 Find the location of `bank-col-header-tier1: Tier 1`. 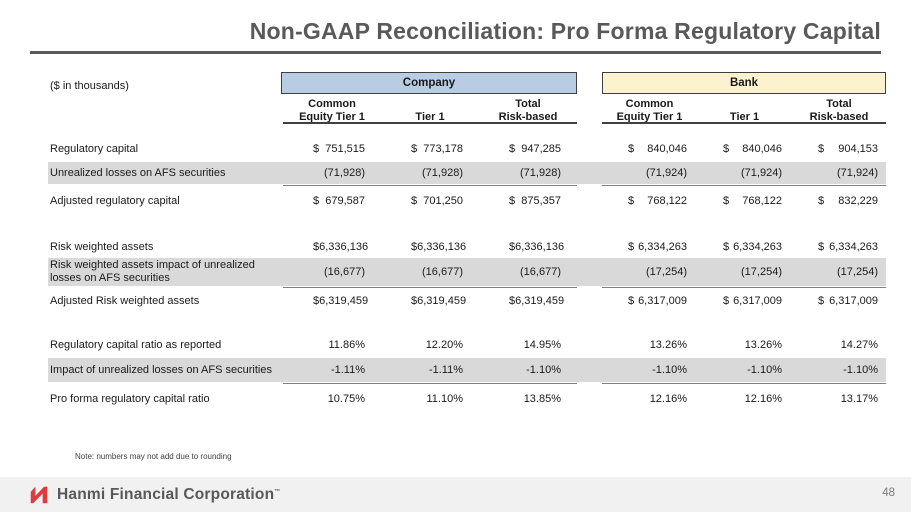

bank-col-header-tier1: Tier 1 is located at coordinates (744, 110).